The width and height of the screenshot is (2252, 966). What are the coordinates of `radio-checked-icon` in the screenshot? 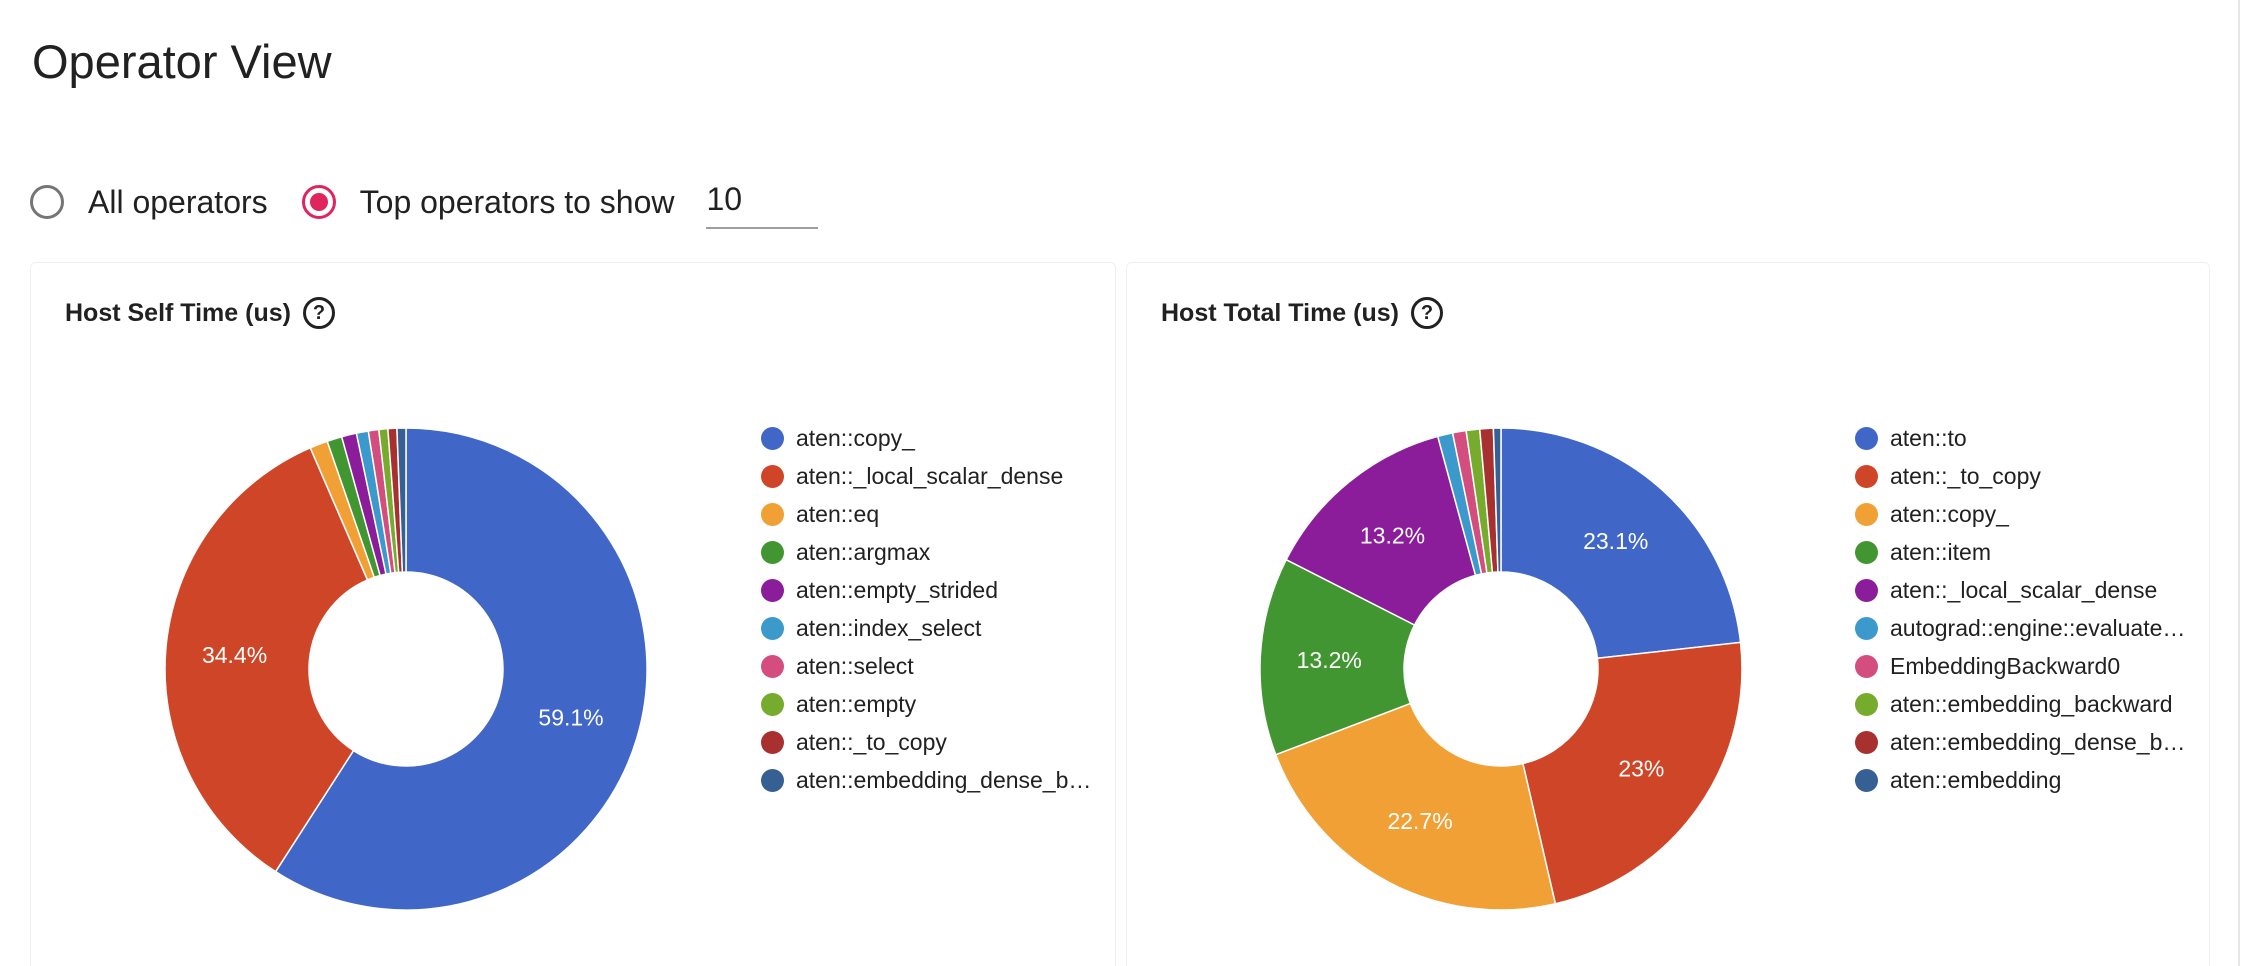 It's located at (318, 202).